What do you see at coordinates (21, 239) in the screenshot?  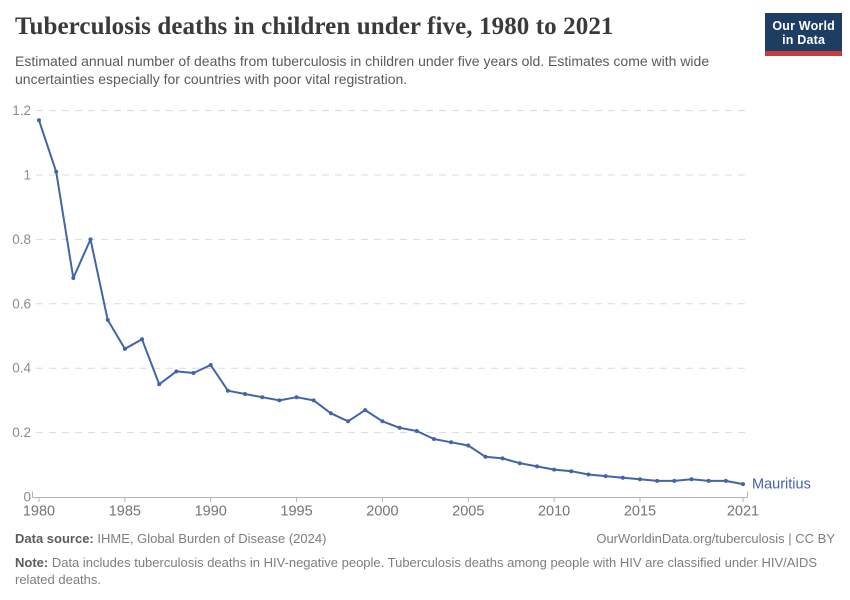 I see `y-axis-tick-label: 0.8` at bounding box center [21, 239].